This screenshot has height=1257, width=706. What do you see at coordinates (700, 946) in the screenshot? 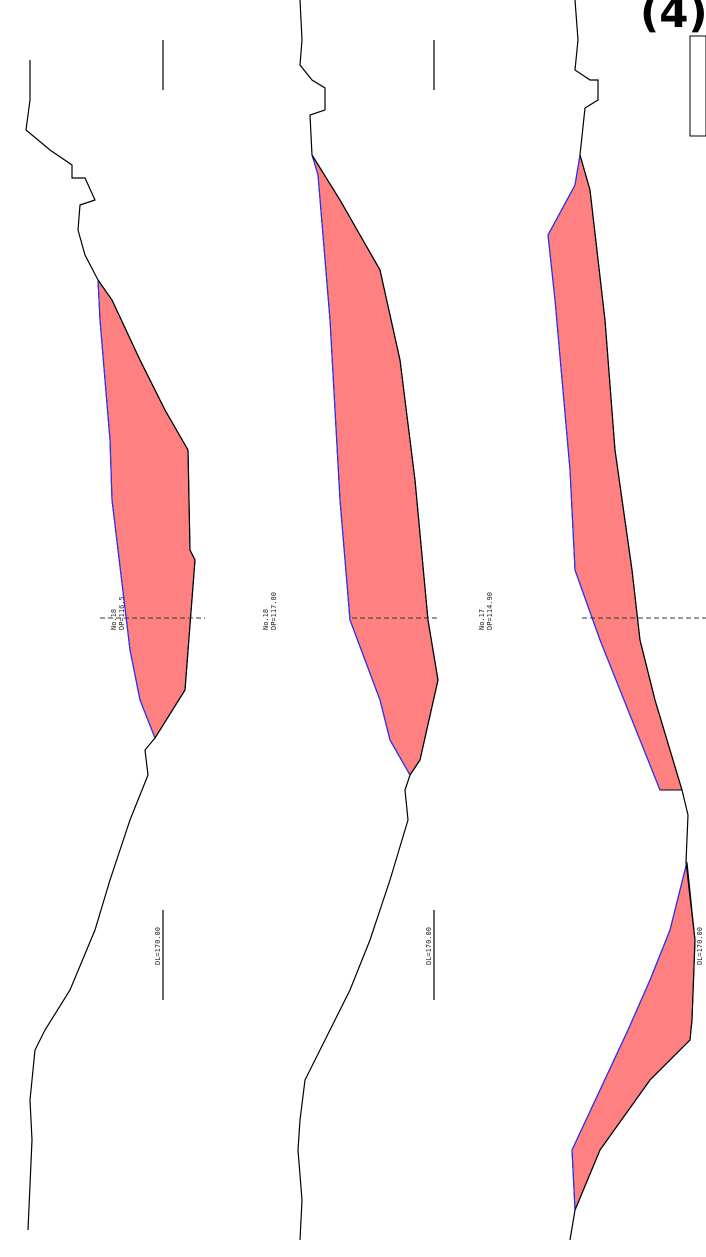
I see `datum-label-3: DL=170.00` at bounding box center [700, 946].